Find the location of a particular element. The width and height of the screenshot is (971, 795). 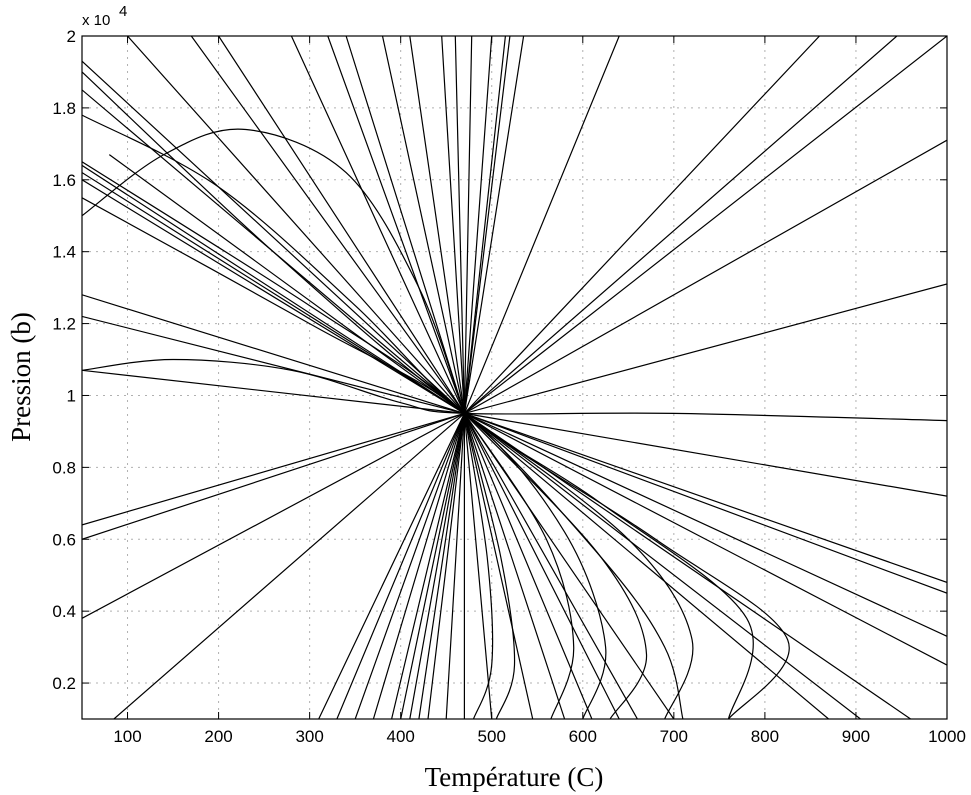

y-tick-label: 1.4 is located at coordinates (64, 252).